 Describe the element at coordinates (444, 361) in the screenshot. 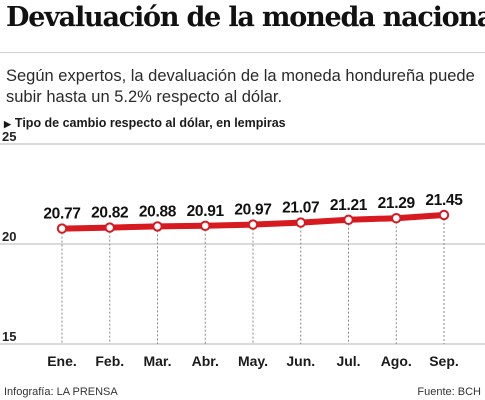

I see `x-tick-label: Sep.` at that location.